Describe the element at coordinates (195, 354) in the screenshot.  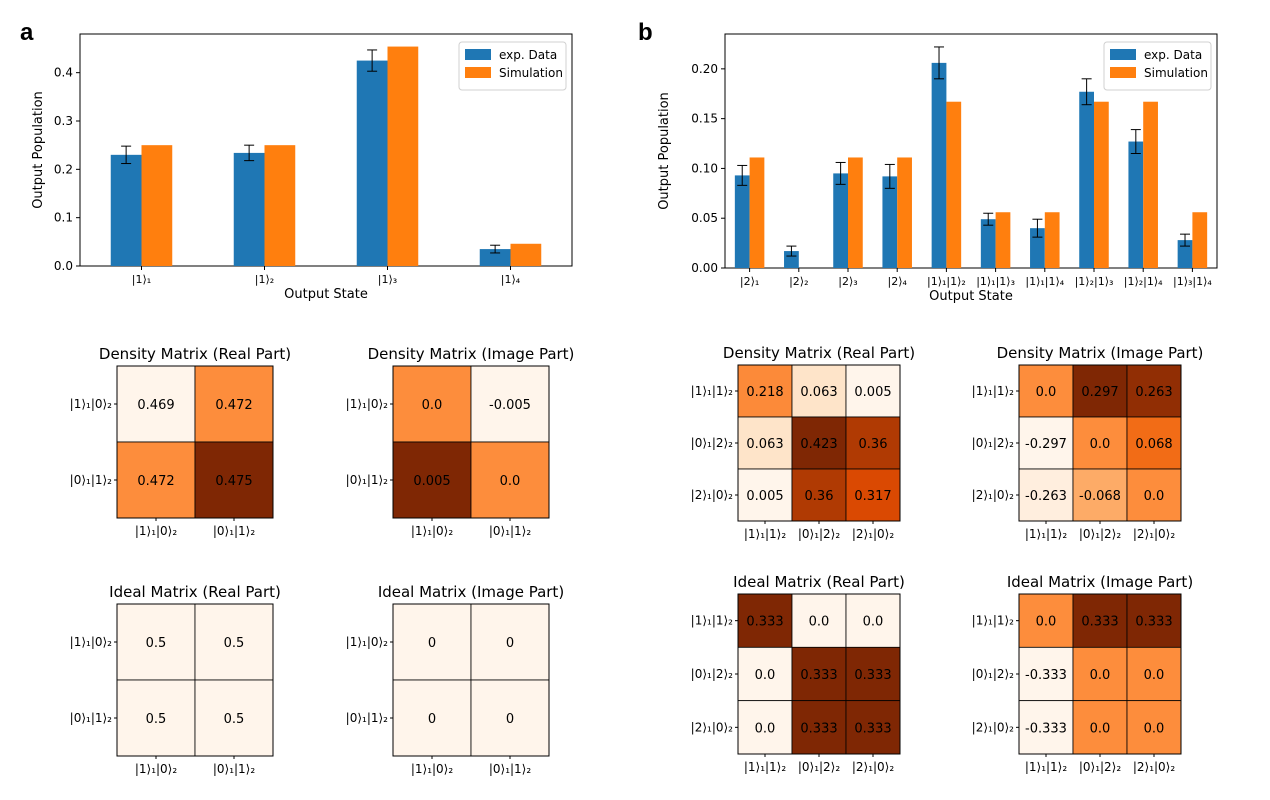
I see `heatmap-title: Density Matrix (Real Part)` at that location.